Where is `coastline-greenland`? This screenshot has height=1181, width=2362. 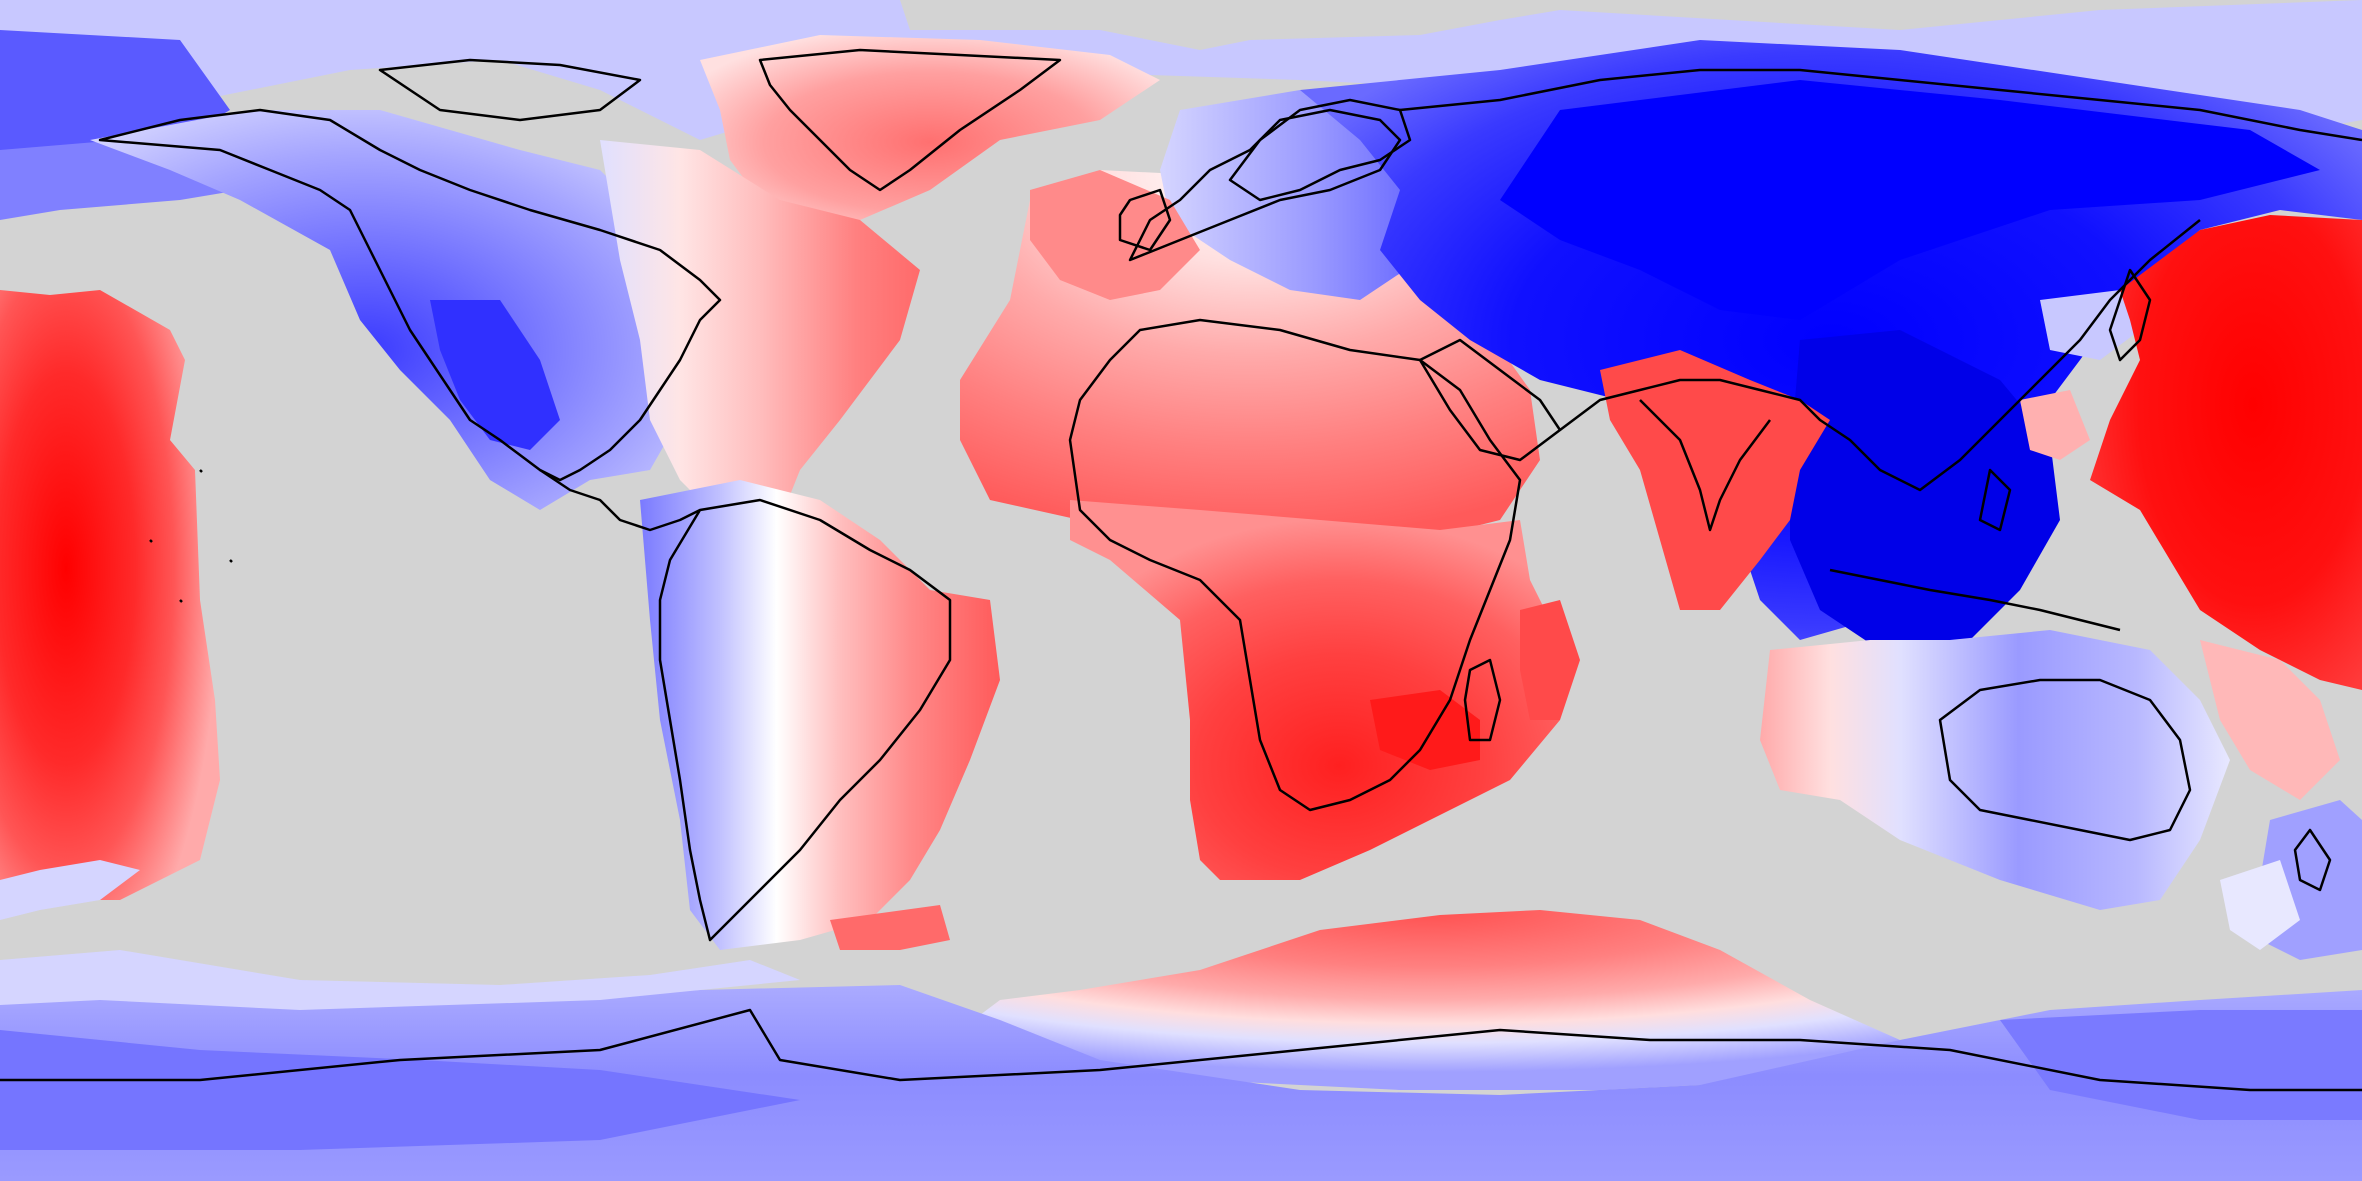 coastline-greenland is located at coordinates (910, 120).